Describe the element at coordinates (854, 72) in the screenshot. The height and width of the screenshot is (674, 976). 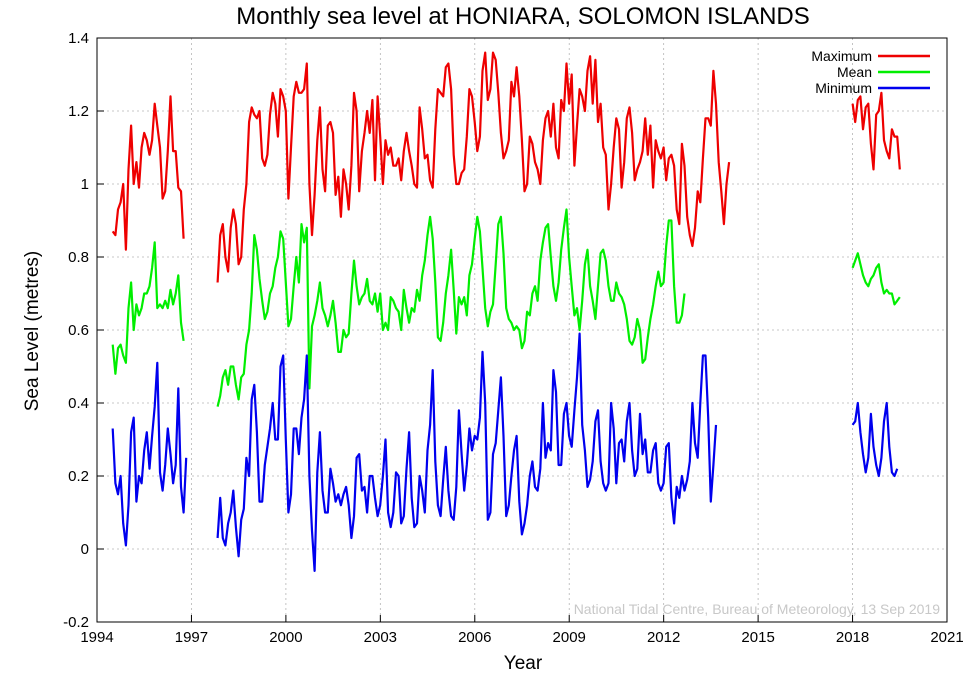
I see `legend-label-mean: Mean` at that location.